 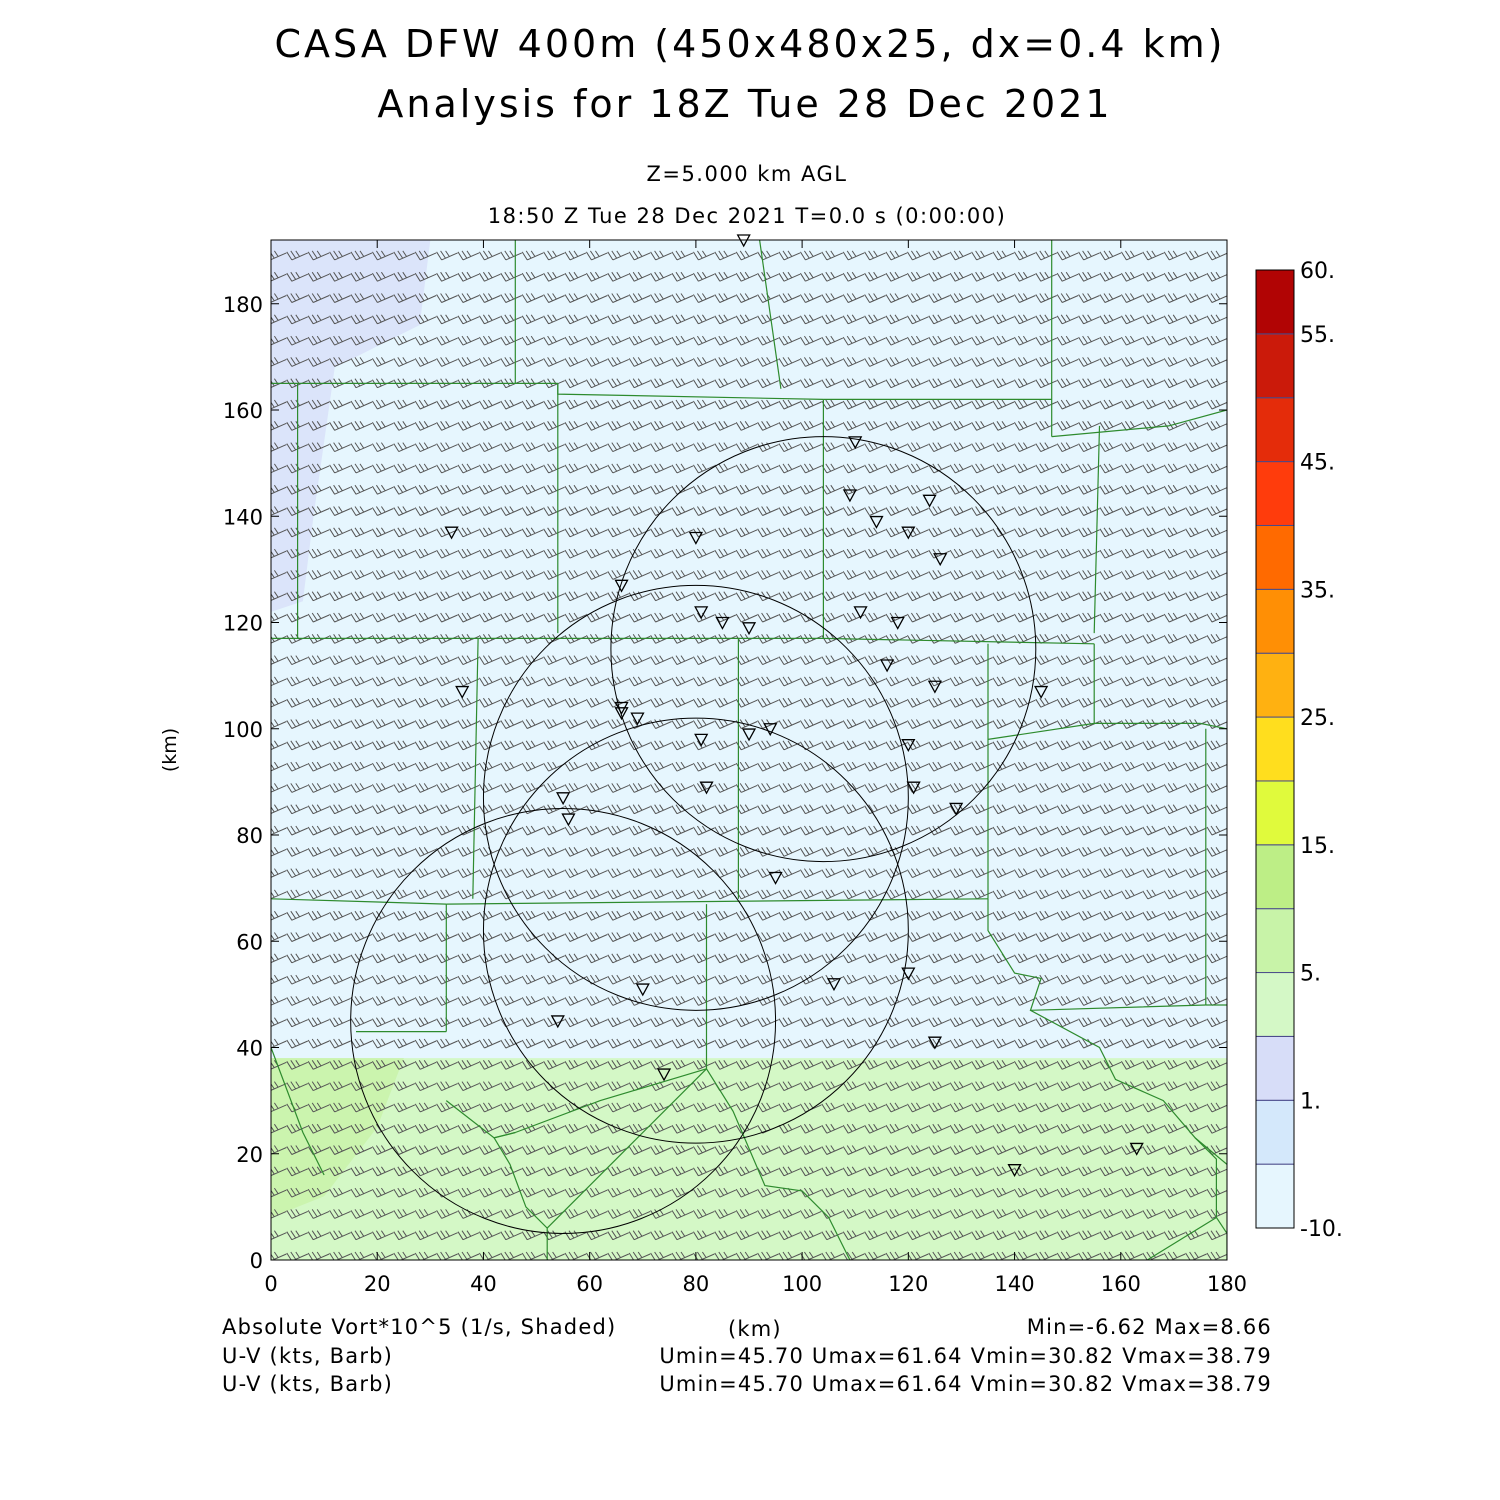 What do you see at coordinates (1321, 1229) in the screenshot?
I see `colorbar-label: -10.` at bounding box center [1321, 1229].